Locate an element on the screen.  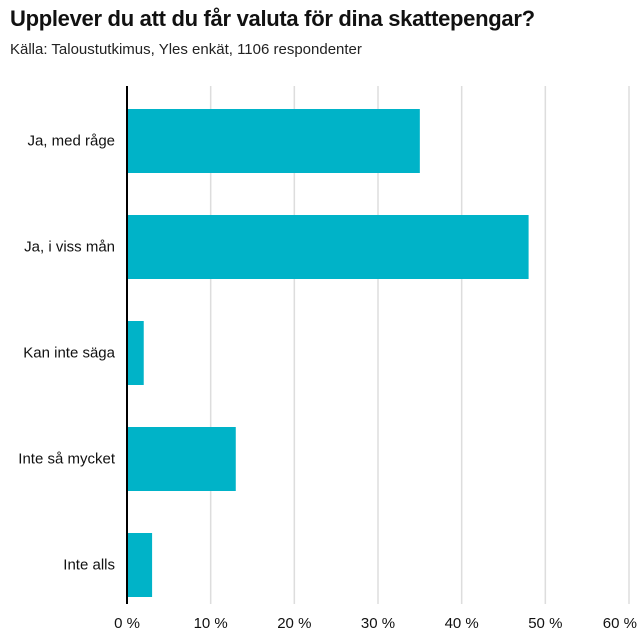
x-tick-labels: 0 % 10 % 20 % 30 % 40 % 50 % 60 % is located at coordinates (375, 623).